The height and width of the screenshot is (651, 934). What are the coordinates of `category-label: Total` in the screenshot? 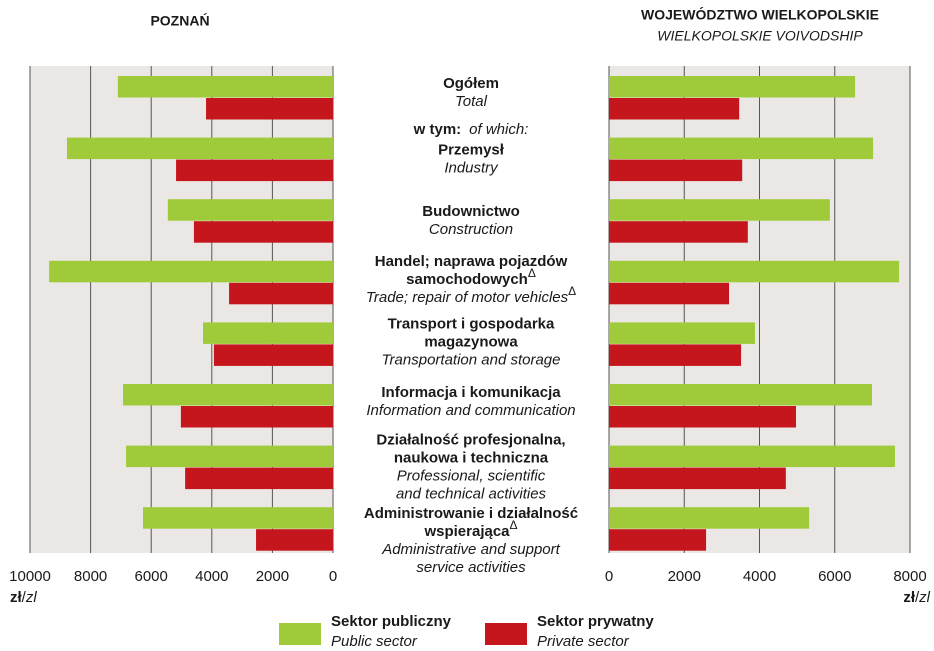 It's located at (471, 101).